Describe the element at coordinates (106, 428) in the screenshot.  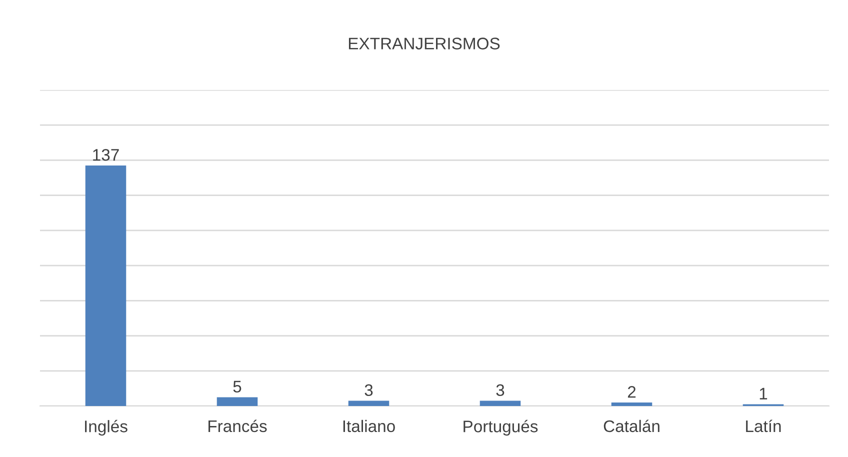
I see `x-tick-label: Inglés` at that location.